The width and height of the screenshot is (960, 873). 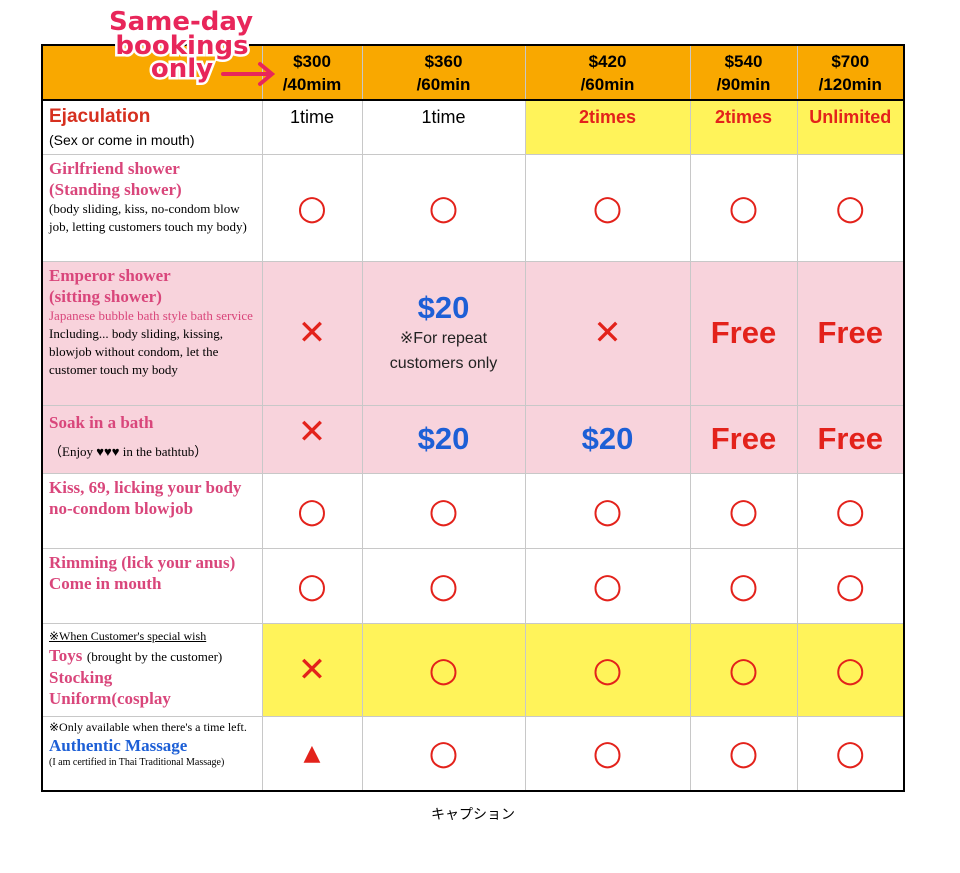 I want to click on label-title: Emperor shower, so click(x=110, y=275).